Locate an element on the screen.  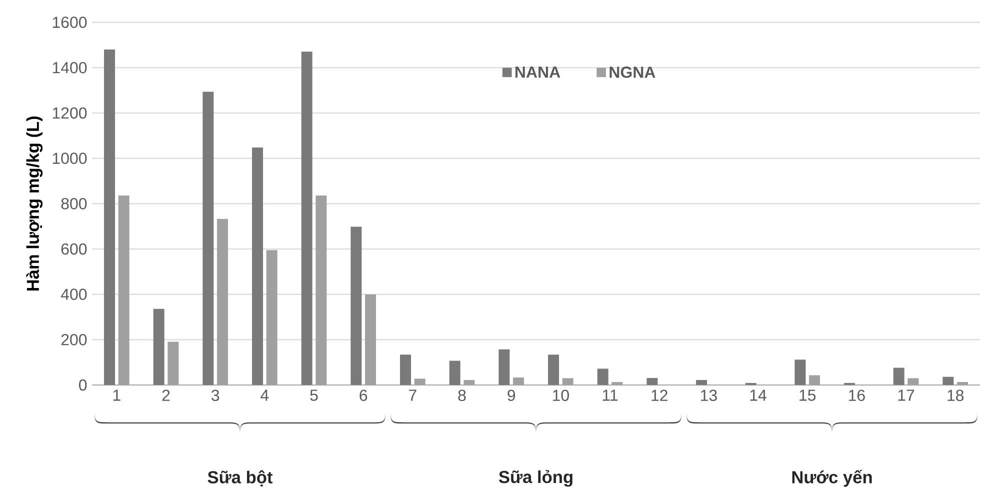
x-tick-label: 14 is located at coordinates (758, 395).